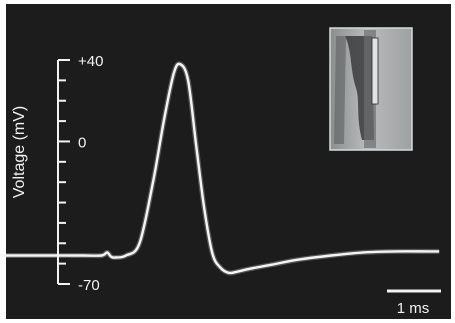 This screenshot has width=455, height=323. What do you see at coordinates (413, 308) in the screenshot?
I see `scale-bar-label: 1 ms` at bounding box center [413, 308].